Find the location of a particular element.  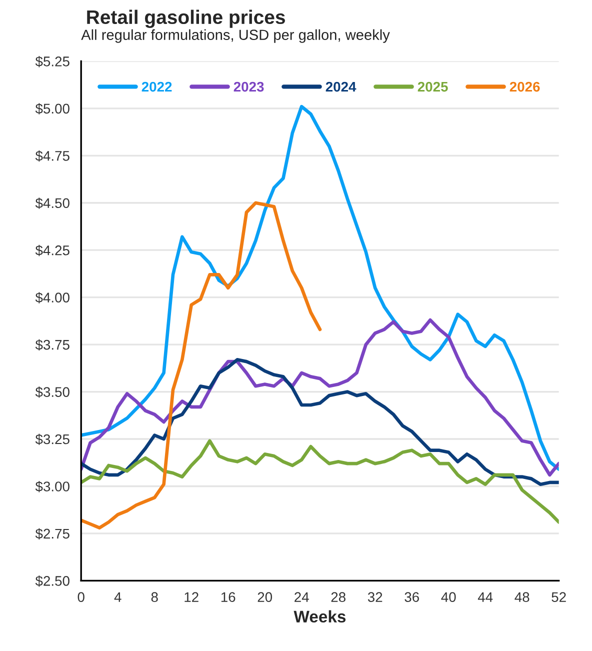

x-tick-label: 8 is located at coordinates (154, 597).